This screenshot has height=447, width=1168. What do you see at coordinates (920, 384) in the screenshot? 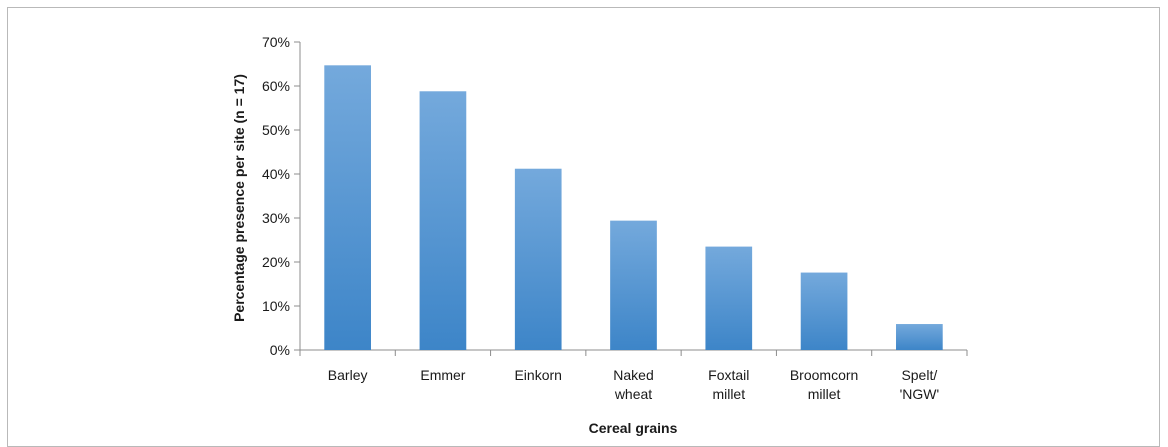
I see `x-tick-label: Spelt/'NGW'` at bounding box center [920, 384].